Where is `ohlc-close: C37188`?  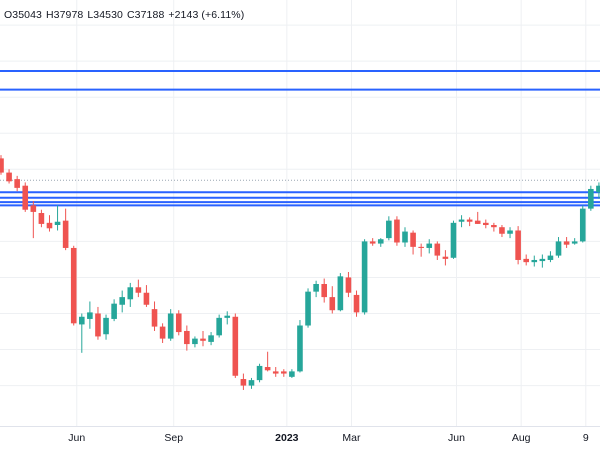
ohlc-close: C37188 is located at coordinates (146, 15).